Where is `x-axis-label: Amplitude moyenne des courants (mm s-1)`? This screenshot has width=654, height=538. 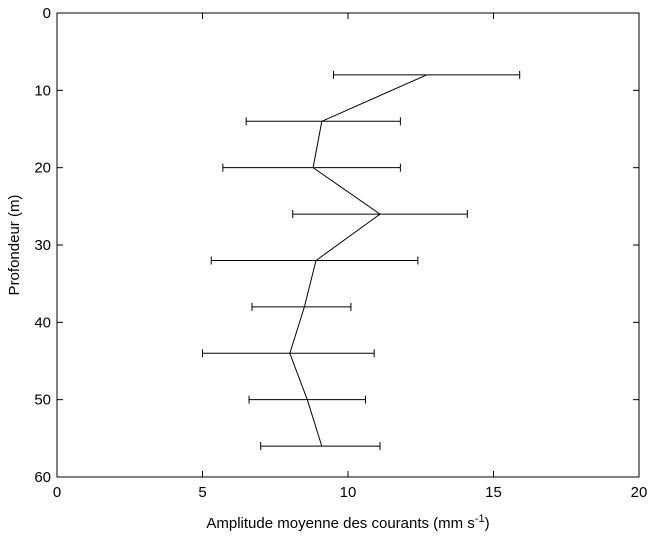 x-axis-label: Amplitude moyenne des courants (mm s-1) is located at coordinates (347, 522).